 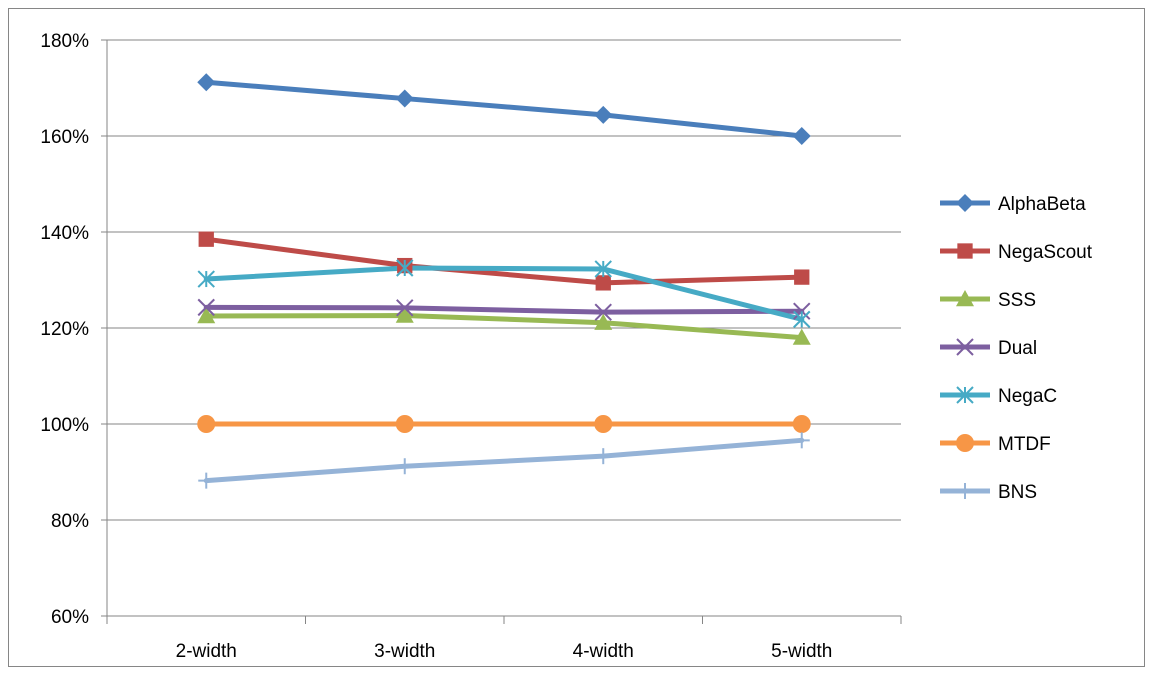 I want to click on legend-label-alphabeta: AlphaBeta, so click(x=1042, y=204).